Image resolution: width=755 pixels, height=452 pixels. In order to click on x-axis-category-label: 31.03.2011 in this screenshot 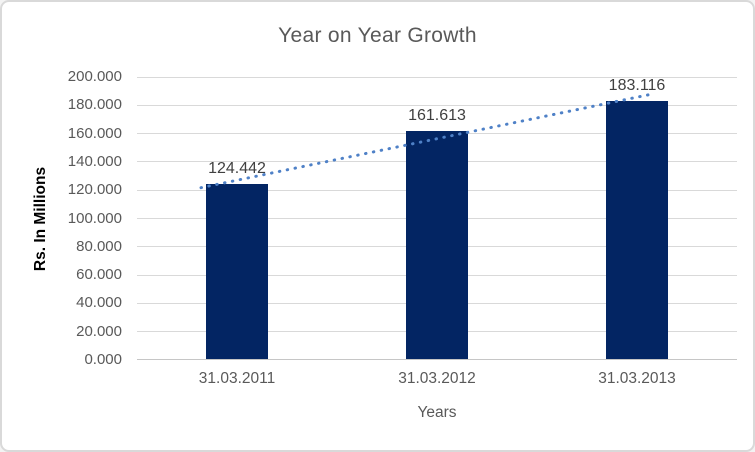, I will do `click(237, 378)`.